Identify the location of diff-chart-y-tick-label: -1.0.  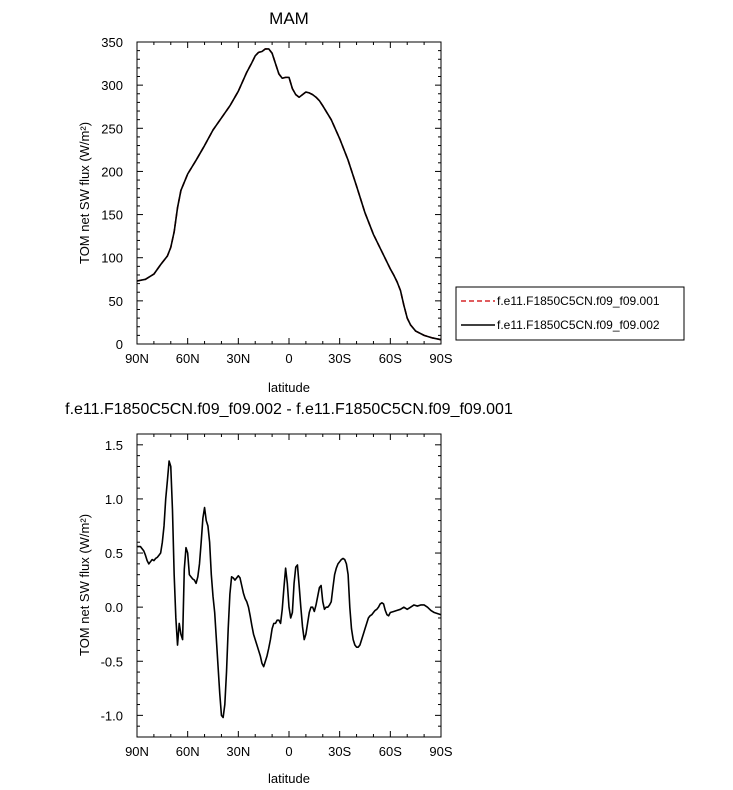
(112, 715).